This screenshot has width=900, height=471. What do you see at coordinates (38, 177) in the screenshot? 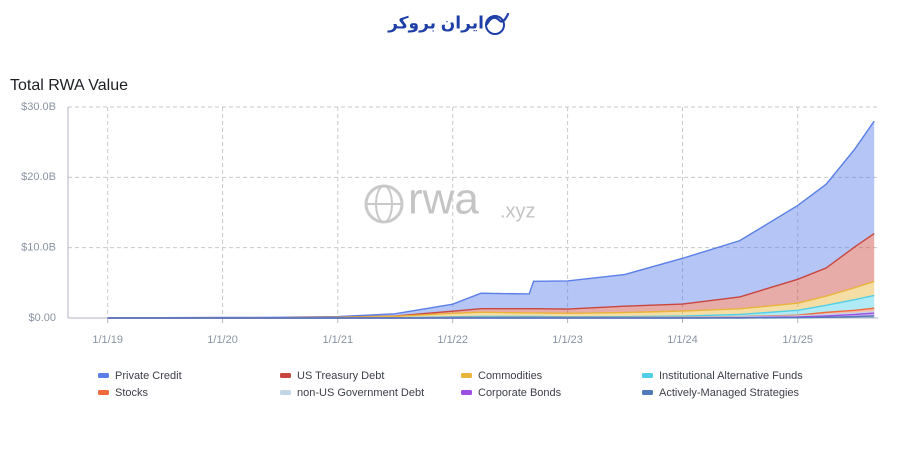
I see `y-tick-label: $20.0B` at bounding box center [38, 177].